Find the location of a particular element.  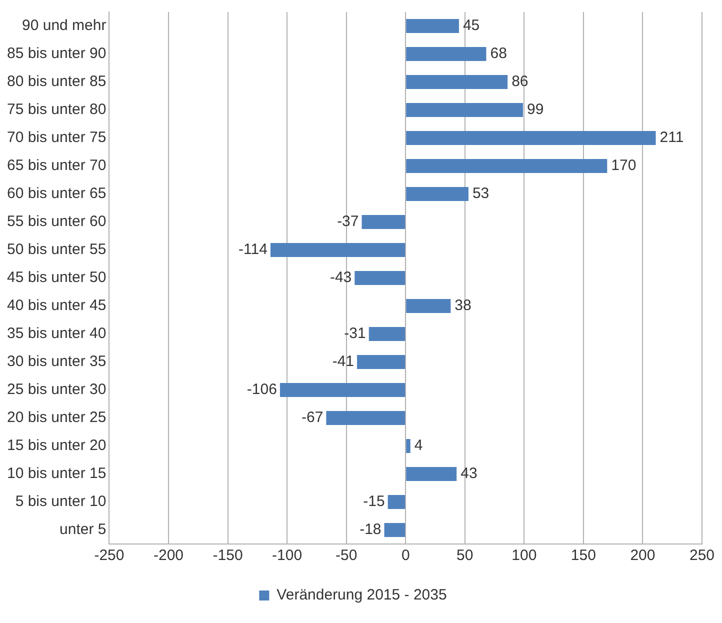

data-label: 45 is located at coordinates (471, 25).